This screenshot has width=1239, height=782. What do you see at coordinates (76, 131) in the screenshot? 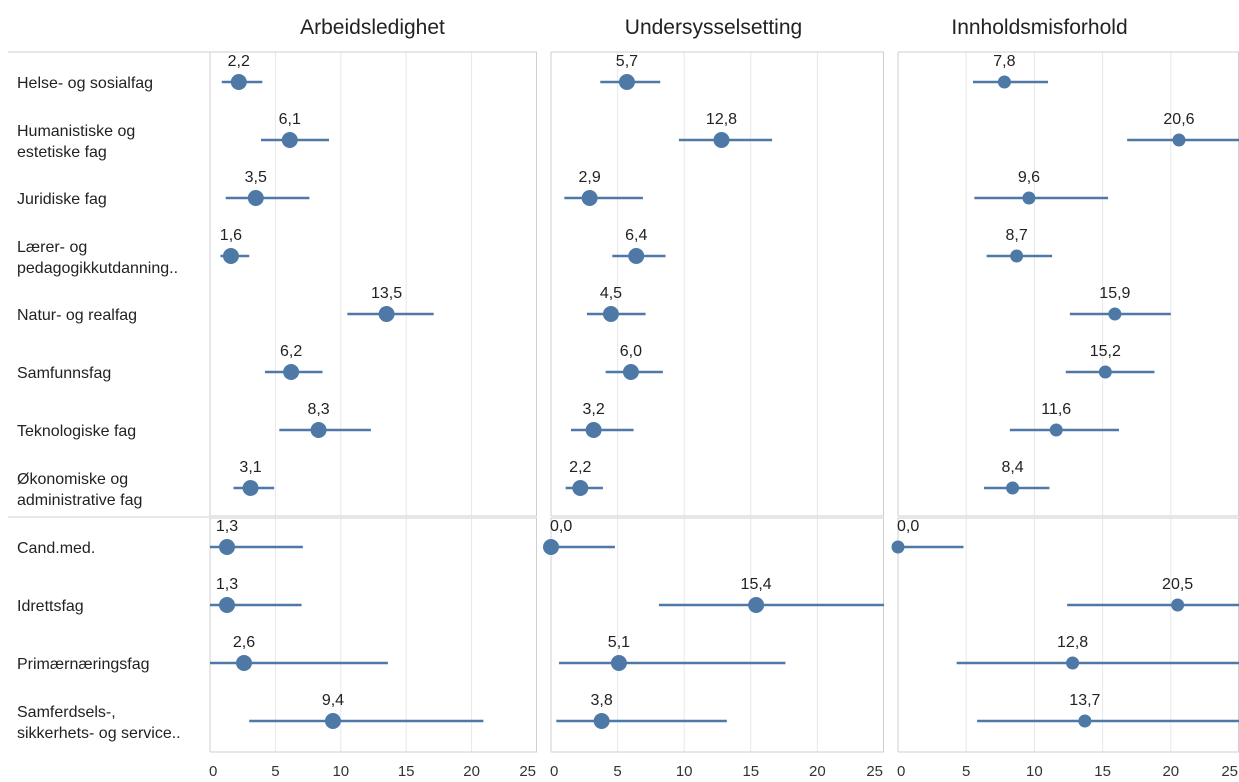
I see `row-label: Humanistiske og` at bounding box center [76, 131].